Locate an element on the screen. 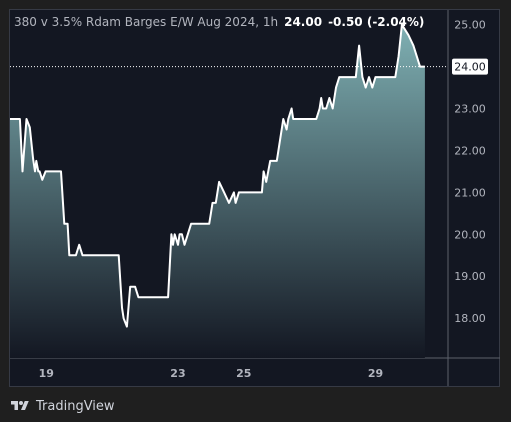 Image resolution: width=511 pixels, height=422 pixels. x-tick-label: 25 is located at coordinates (243, 373).